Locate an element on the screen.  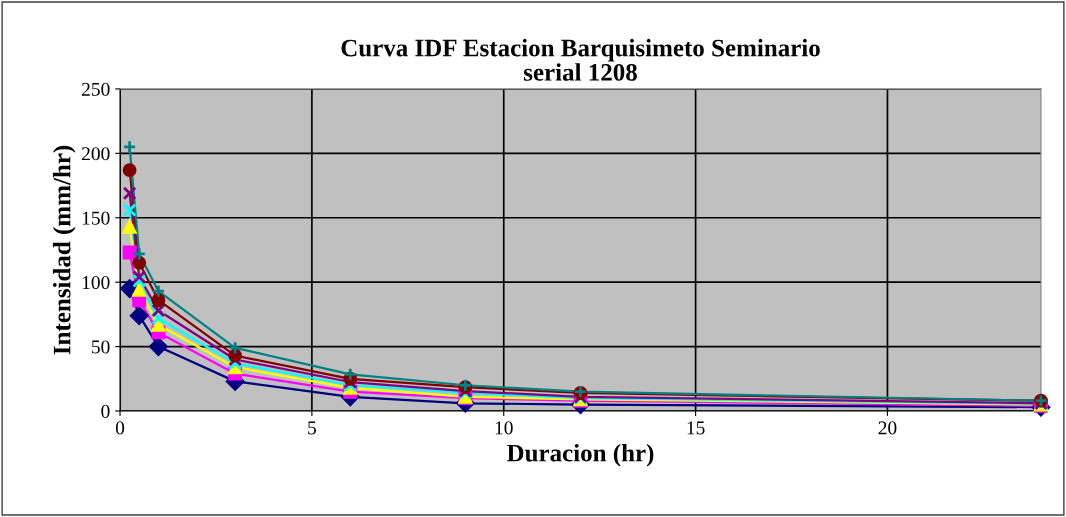
y-axis-title: Intensidad (mm/hr) is located at coordinates (64, 250).